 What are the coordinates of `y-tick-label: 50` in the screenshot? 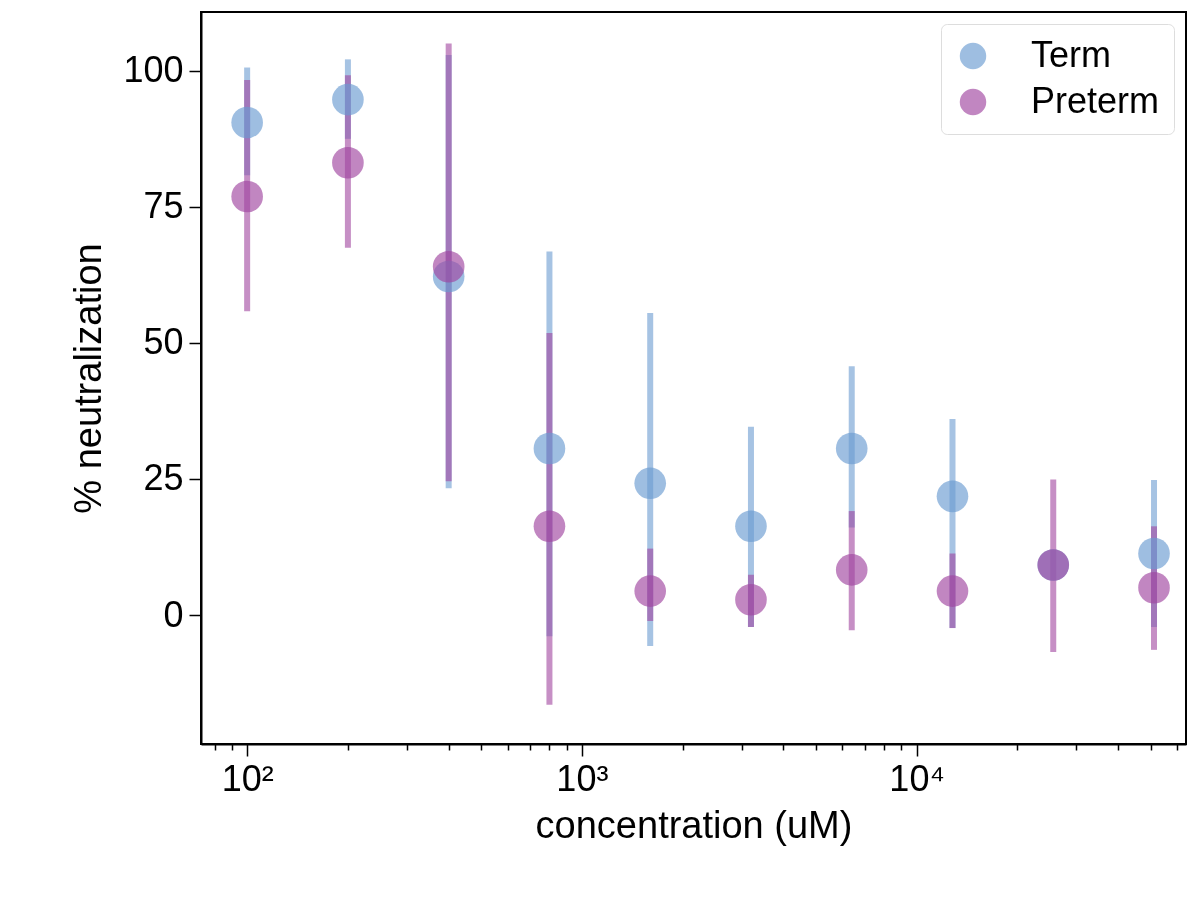 It's located at (163, 342).